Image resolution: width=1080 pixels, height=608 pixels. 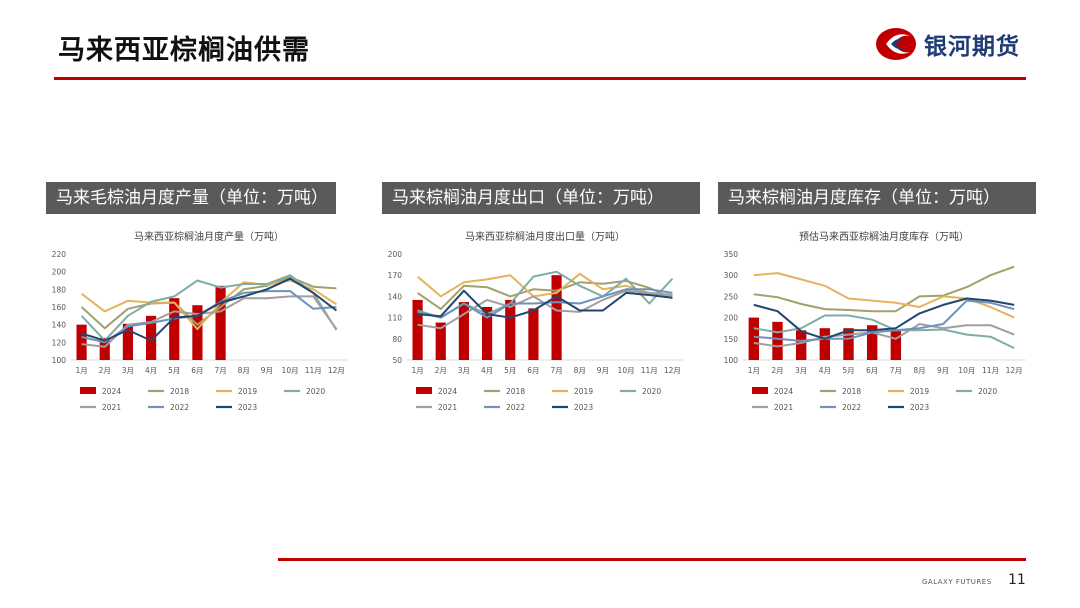 I want to click on company-logo: 银河期货, so click(x=947, y=44).